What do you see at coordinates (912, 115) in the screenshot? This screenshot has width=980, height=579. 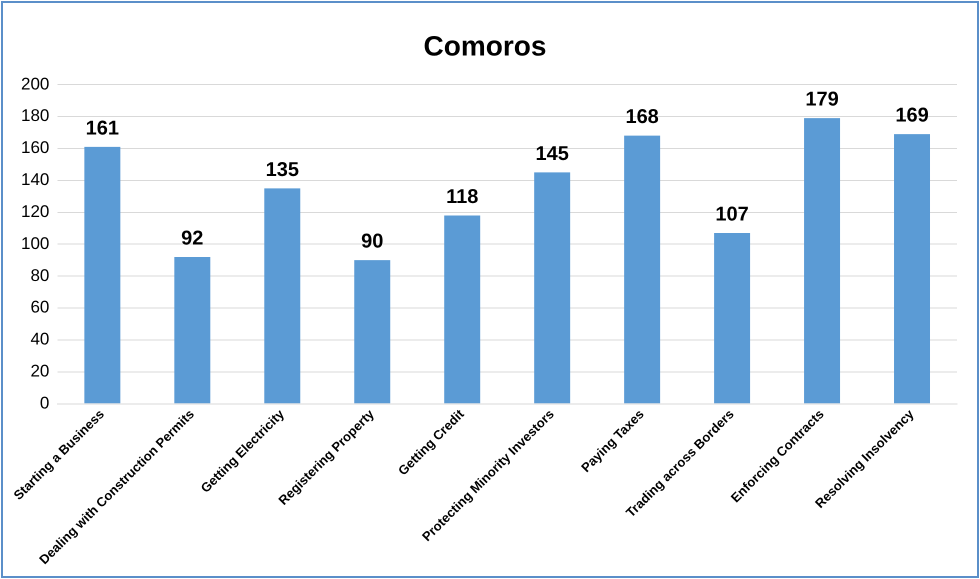 I see `data-label: 169` at bounding box center [912, 115].